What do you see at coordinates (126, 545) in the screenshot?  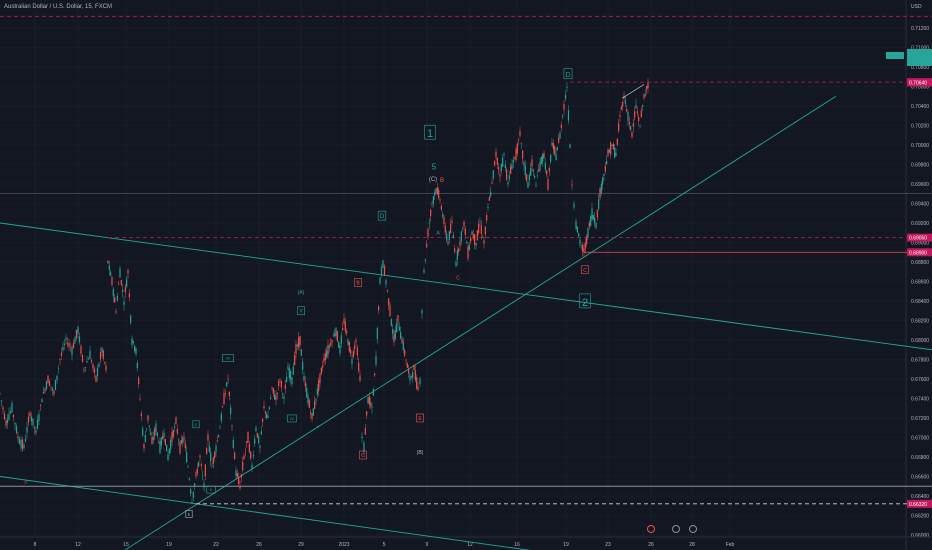 I see `x-axis-tick: 15` at bounding box center [126, 545].